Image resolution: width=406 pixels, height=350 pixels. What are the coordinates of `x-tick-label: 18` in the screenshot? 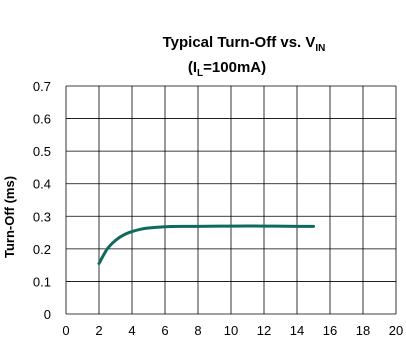 It's located at (363, 330).